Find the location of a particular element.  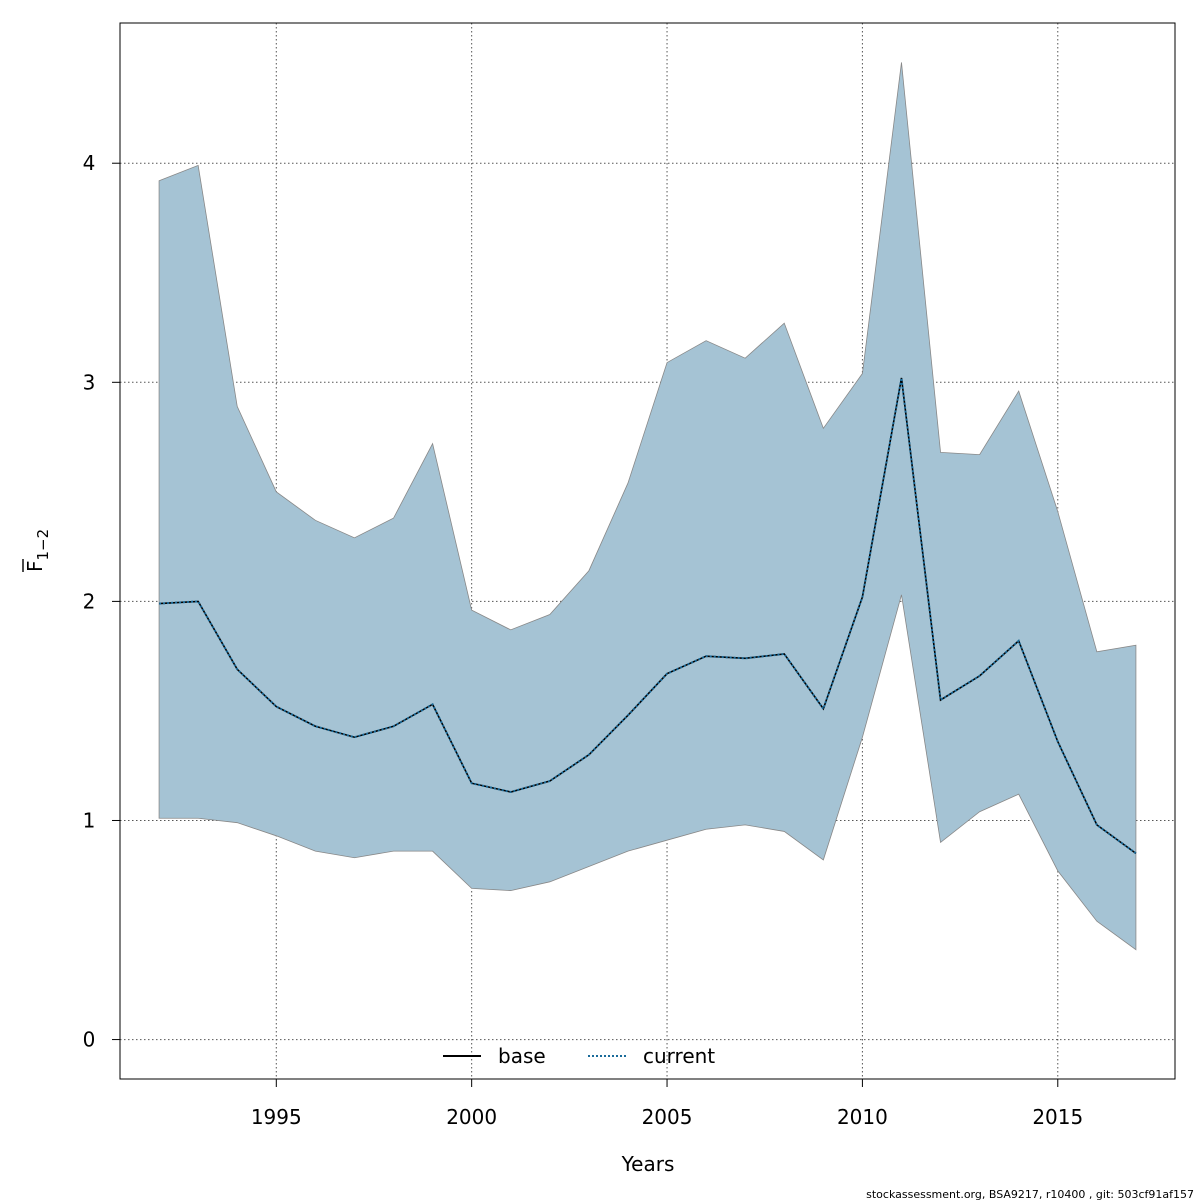

x-tick-label-2005: 2005 is located at coordinates (667, 1117).